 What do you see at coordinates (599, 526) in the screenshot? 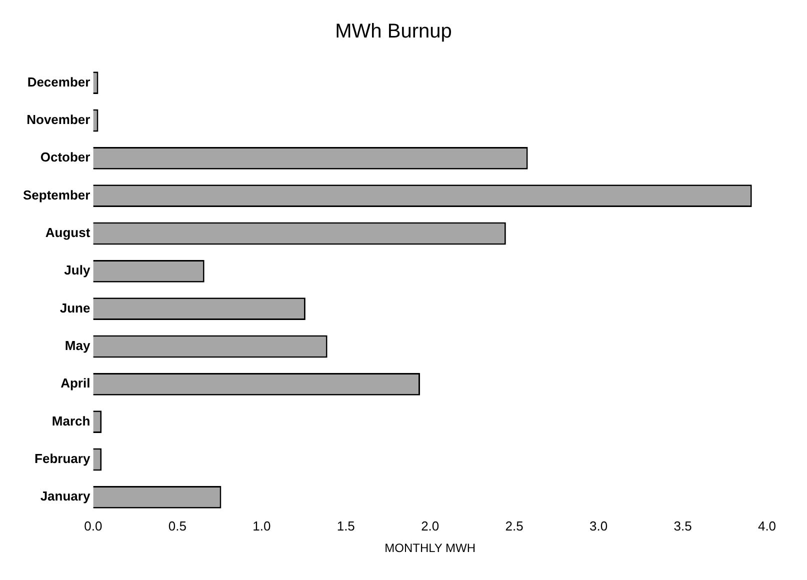
I see `x-tick-label: 3.0` at bounding box center [599, 526].